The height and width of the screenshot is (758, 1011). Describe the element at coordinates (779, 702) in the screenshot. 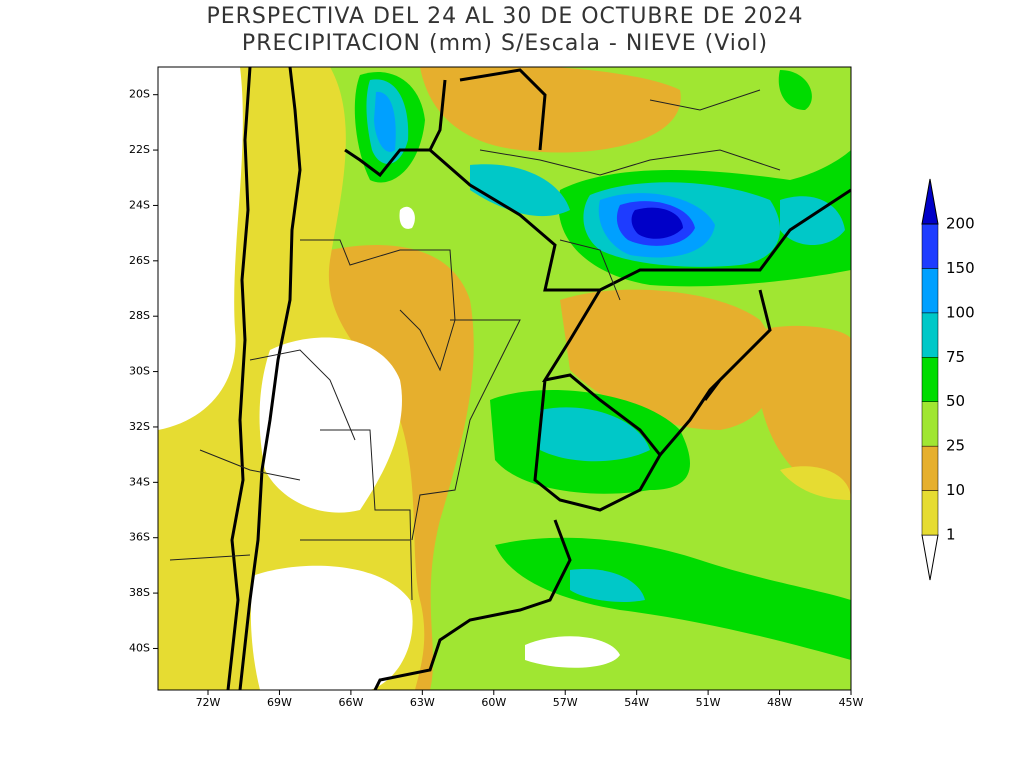

I see `x-tick-label: 48W` at that location.